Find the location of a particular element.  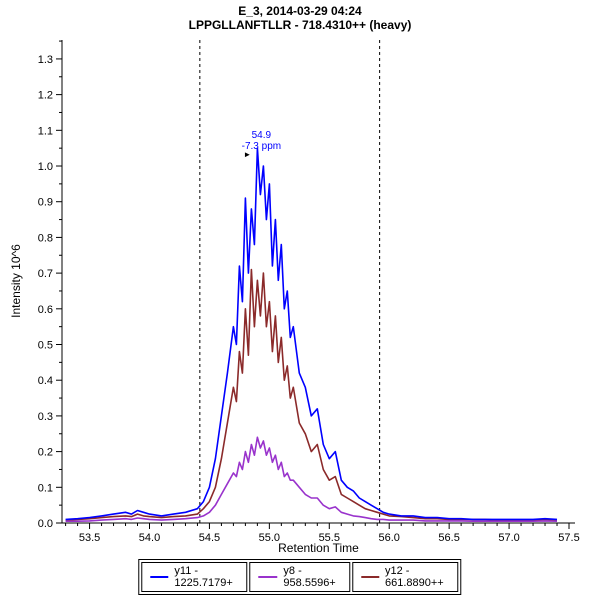

legend-item-y11: y11 - 1225.7179+ is located at coordinates (194, 577).